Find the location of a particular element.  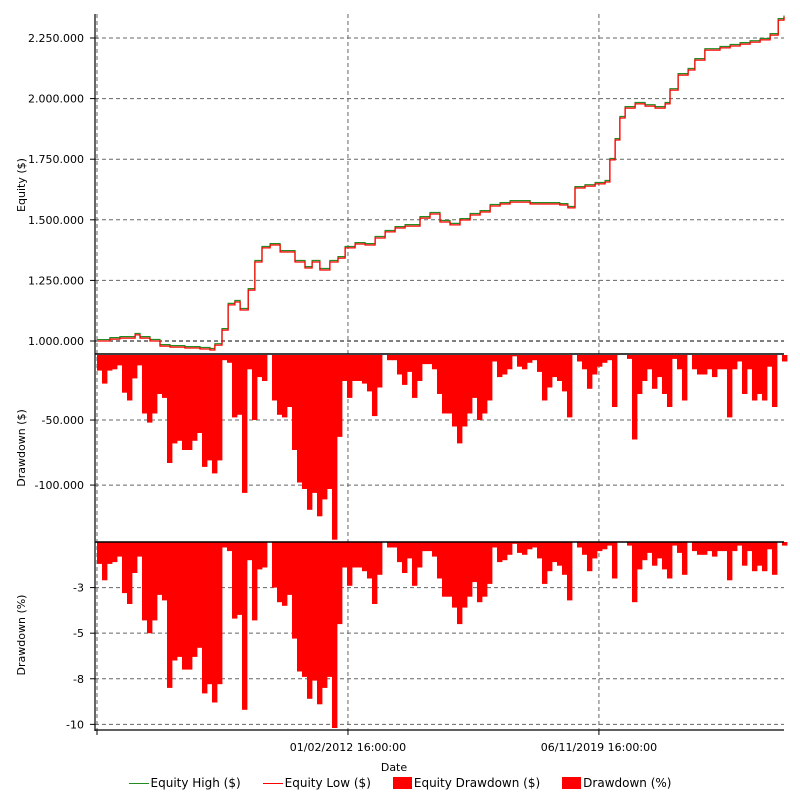

legend-item-equity-high: Equity High ($) is located at coordinates (184, 783).